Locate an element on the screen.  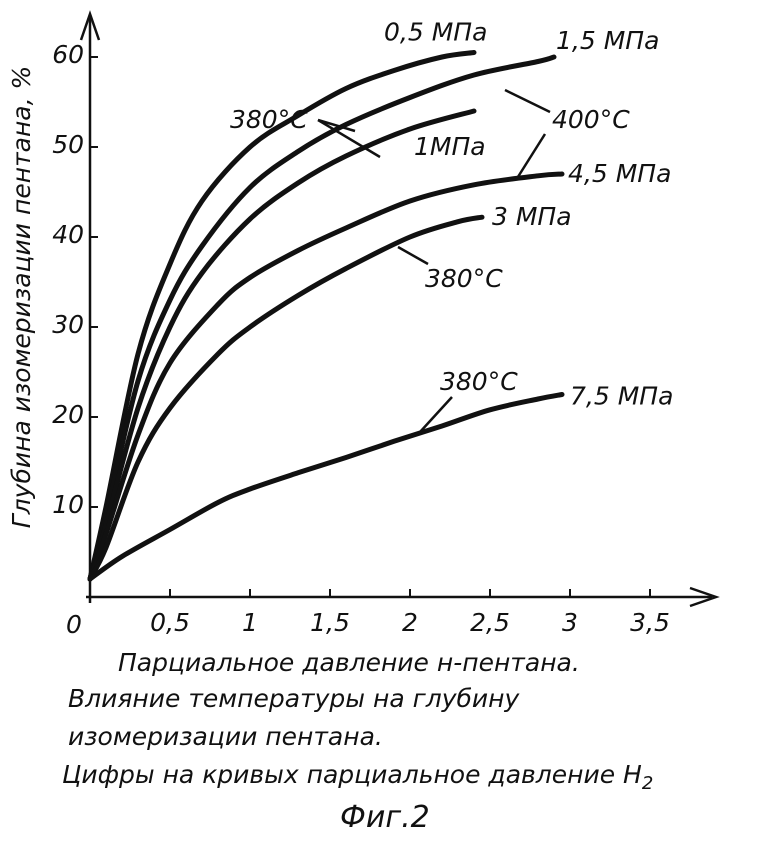
caption-line-3: Цифры на кривых парциальное давление H2 is located at coordinates (357, 777).